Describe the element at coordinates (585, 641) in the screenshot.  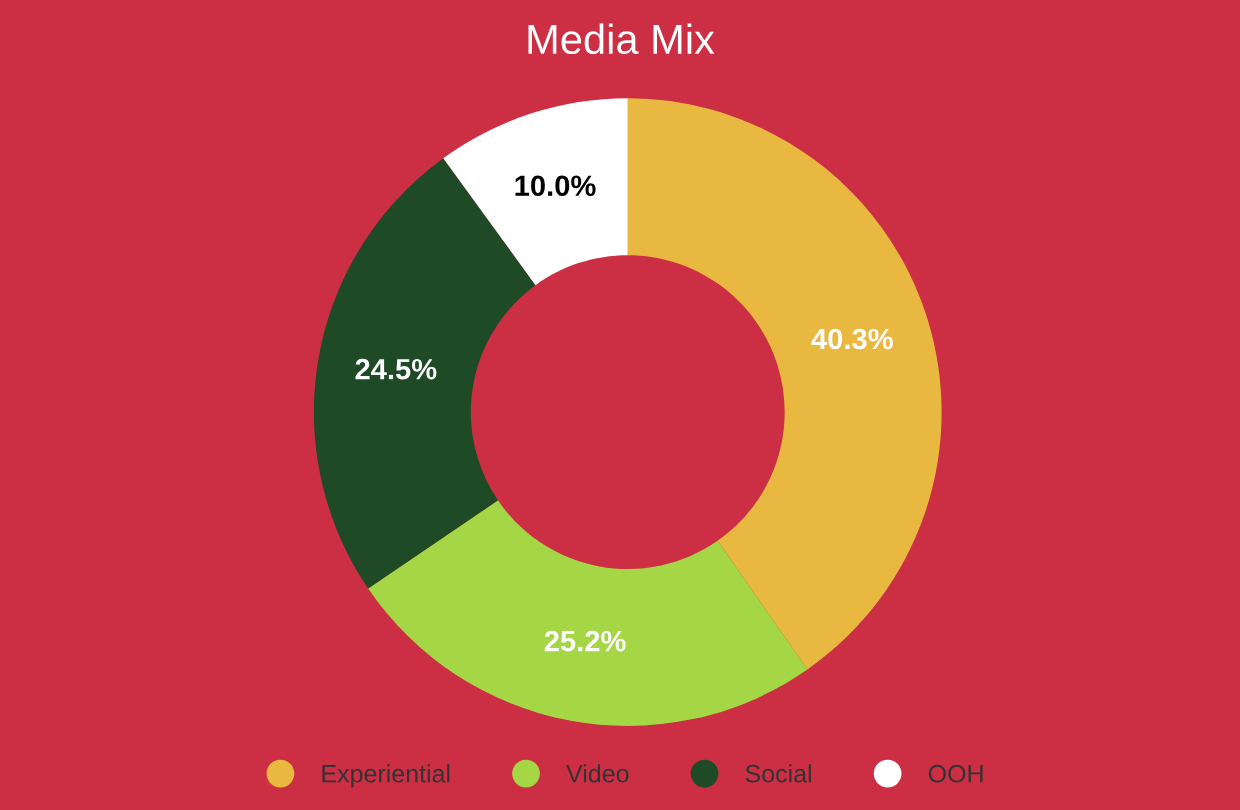
I see `data-label: 25.2%` at that location.